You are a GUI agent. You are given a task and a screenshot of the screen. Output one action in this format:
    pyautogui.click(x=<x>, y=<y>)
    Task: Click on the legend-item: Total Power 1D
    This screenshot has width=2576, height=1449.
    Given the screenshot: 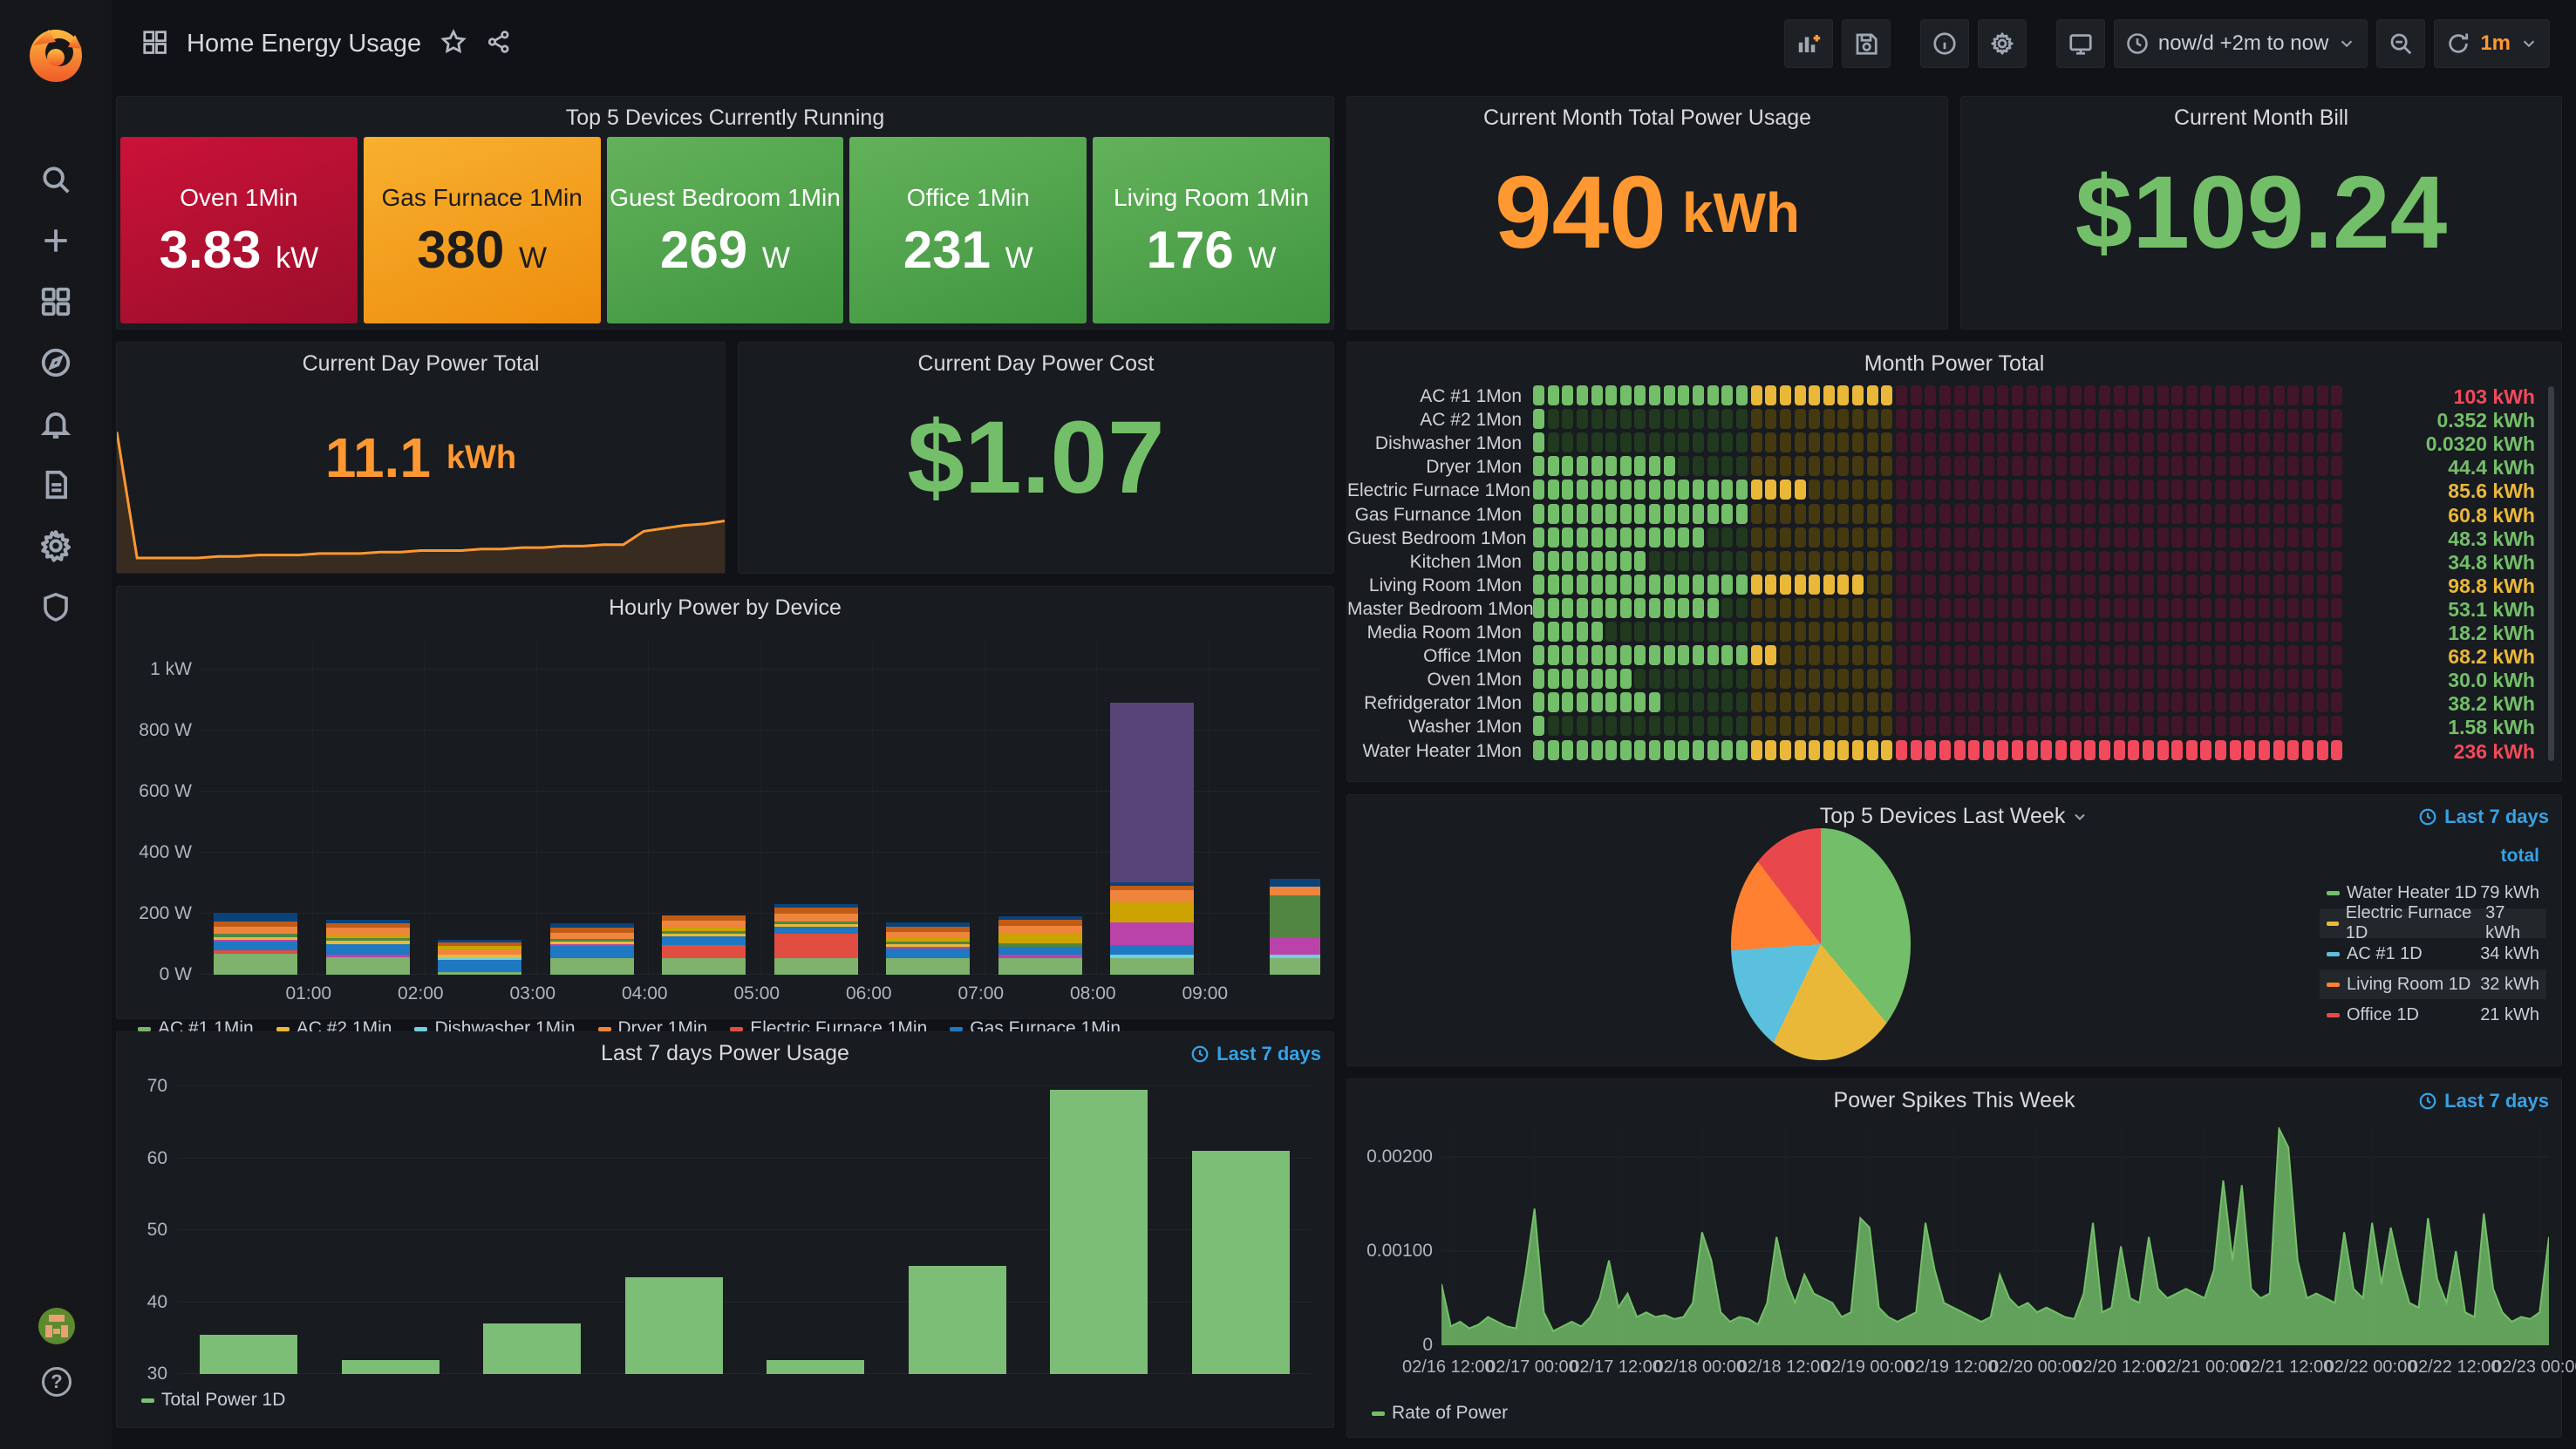 What is the action you would take?
    pyautogui.click(x=213, y=1400)
    